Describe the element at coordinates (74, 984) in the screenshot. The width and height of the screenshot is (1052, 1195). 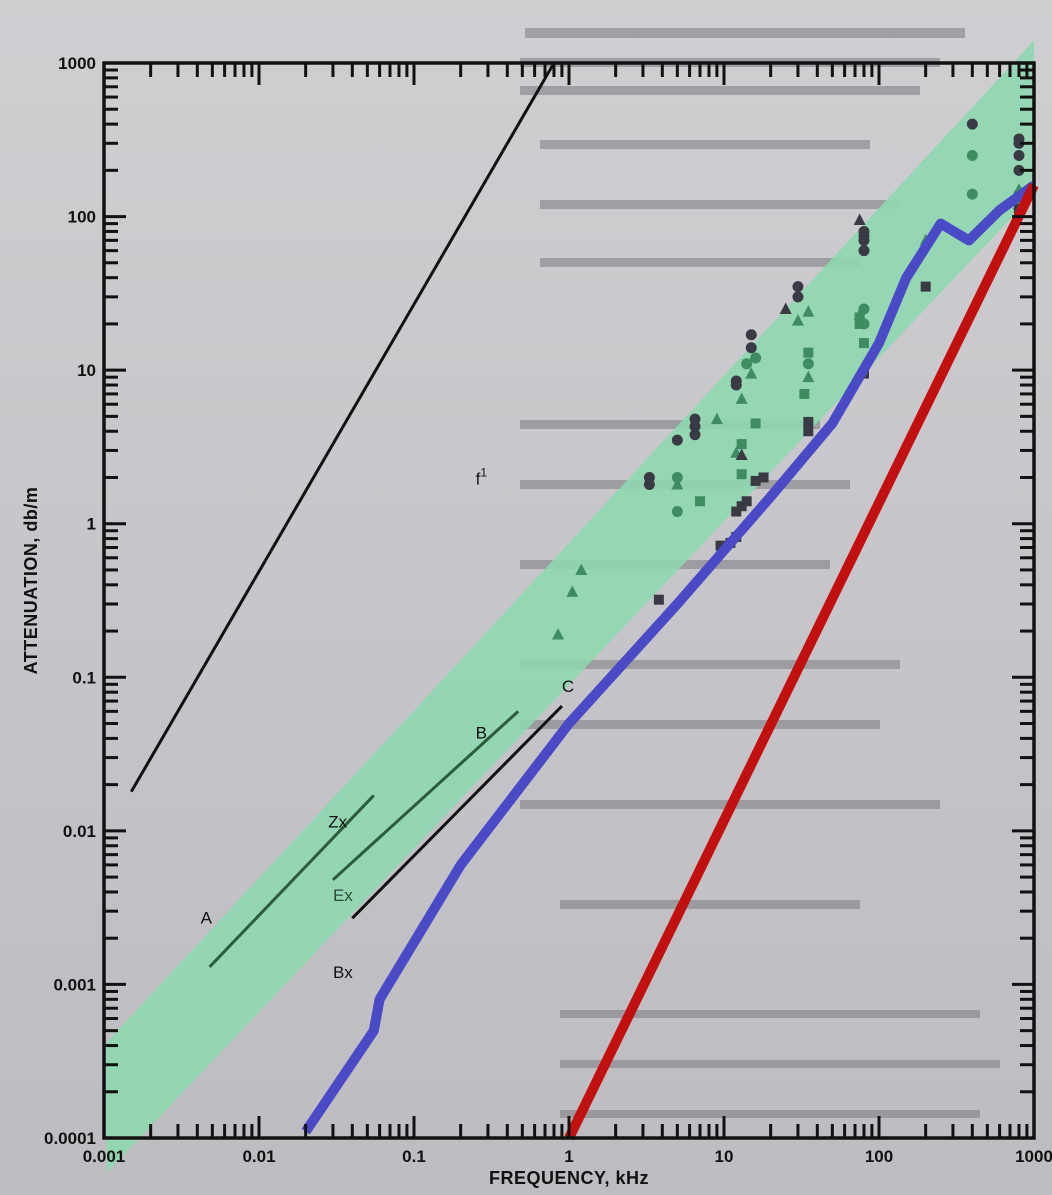
I see `y-tick-label: 0.001` at that location.